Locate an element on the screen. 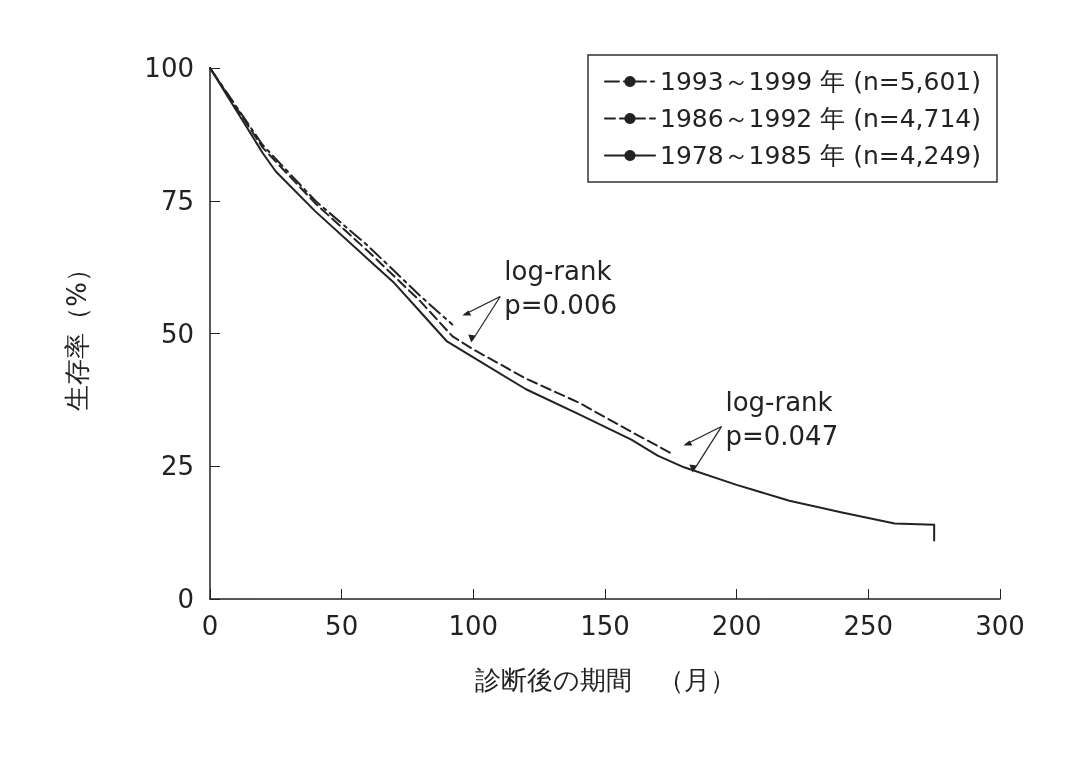 The image size is (1077, 762). x-tick-label: 200 is located at coordinates (736, 626).